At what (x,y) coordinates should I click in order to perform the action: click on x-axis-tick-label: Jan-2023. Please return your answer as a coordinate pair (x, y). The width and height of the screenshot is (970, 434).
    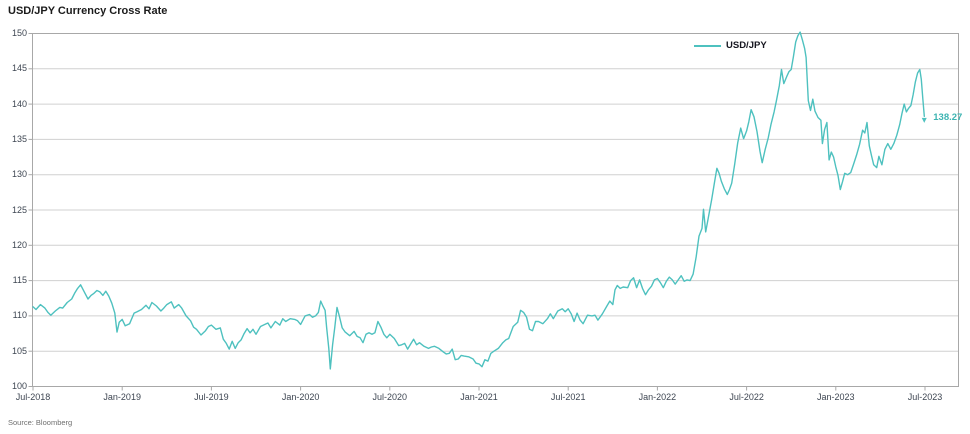
    Looking at the image, I should click on (836, 397).